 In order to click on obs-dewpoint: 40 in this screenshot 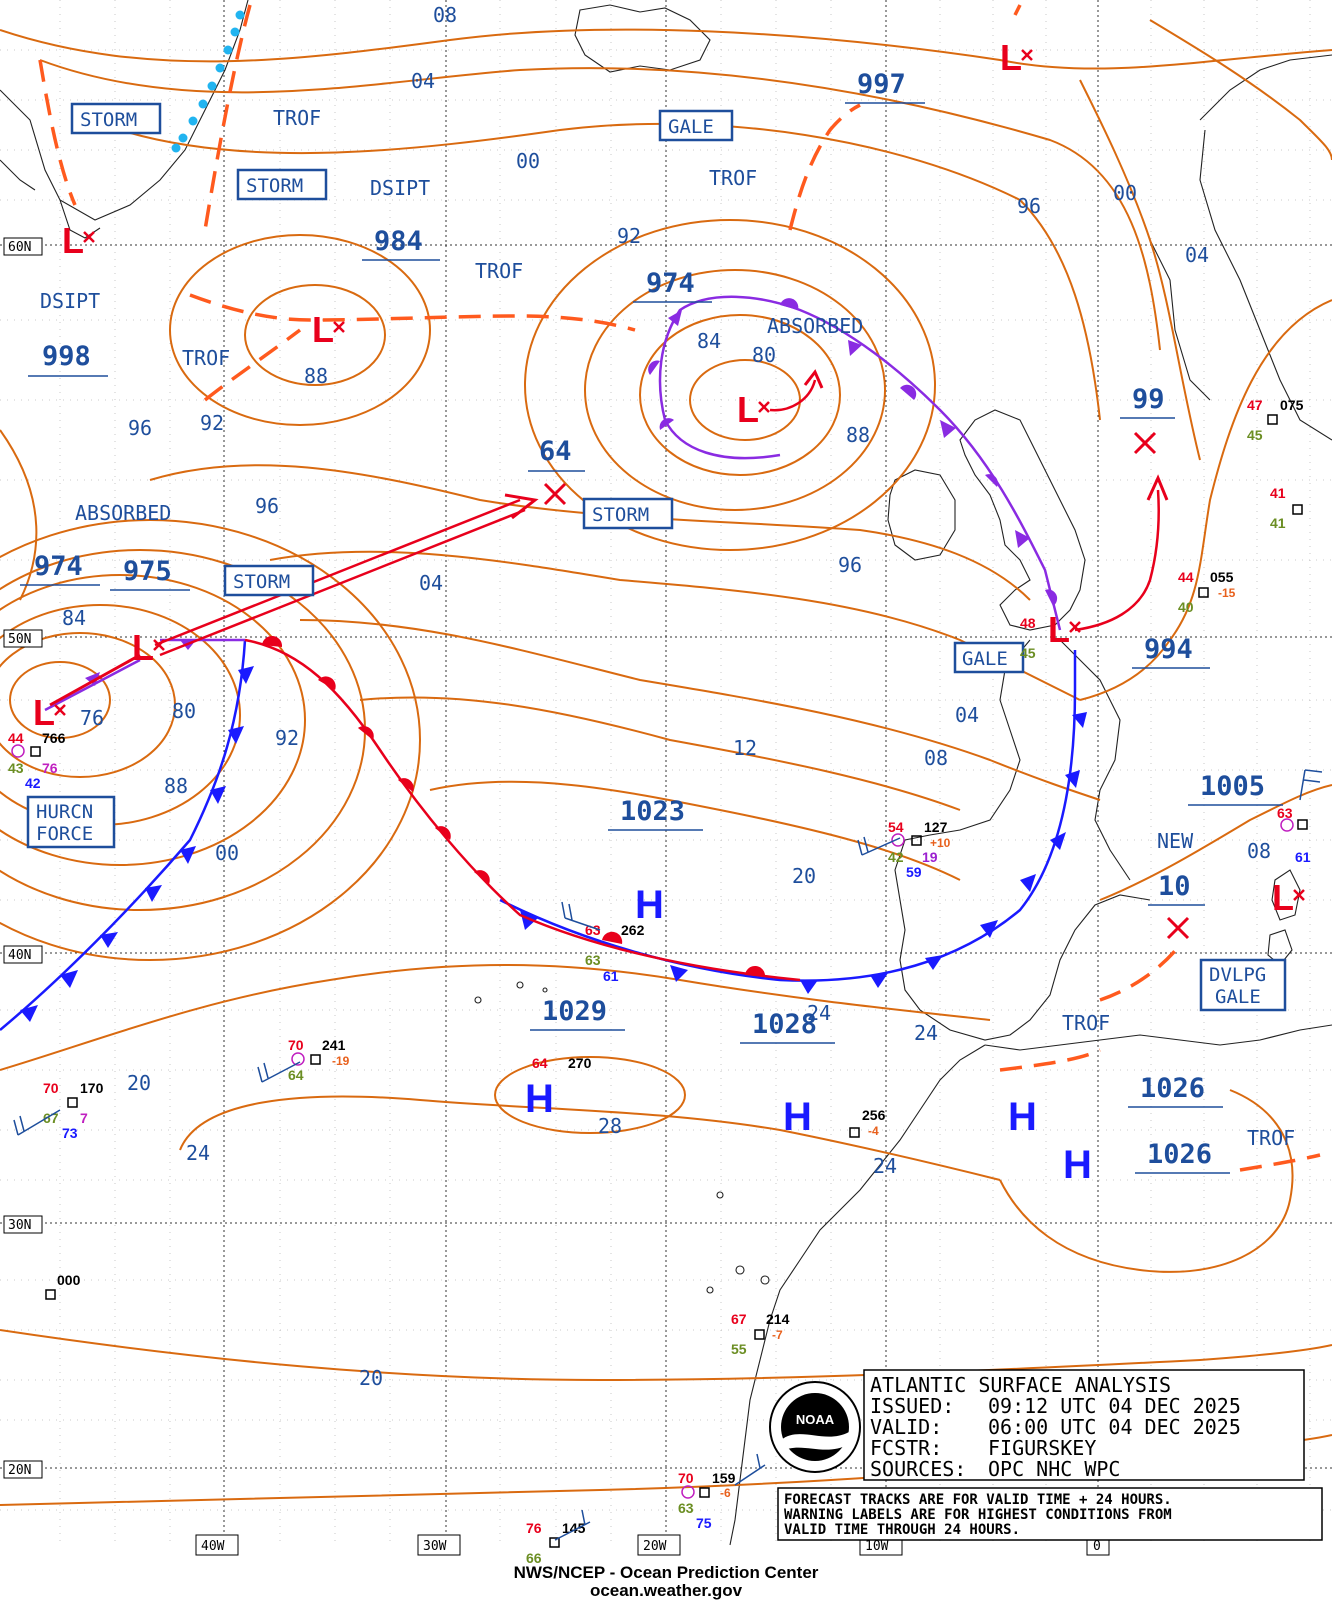, I will do `click(1186, 607)`.